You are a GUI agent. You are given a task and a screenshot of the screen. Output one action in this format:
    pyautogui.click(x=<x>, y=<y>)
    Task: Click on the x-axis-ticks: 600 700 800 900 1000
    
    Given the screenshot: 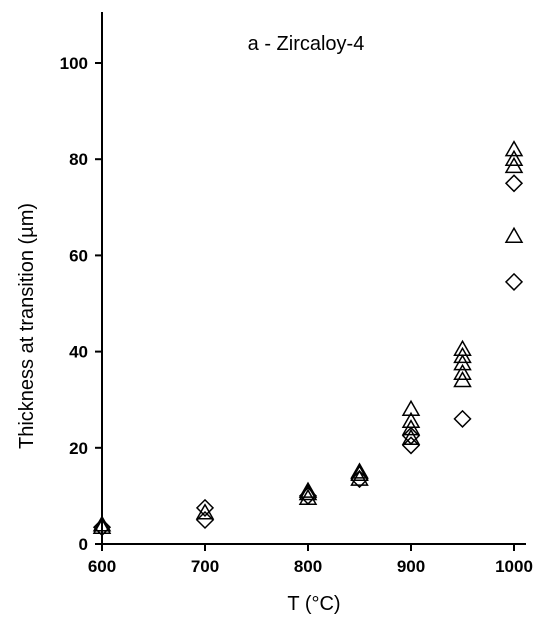 What is the action you would take?
    pyautogui.click(x=310, y=560)
    